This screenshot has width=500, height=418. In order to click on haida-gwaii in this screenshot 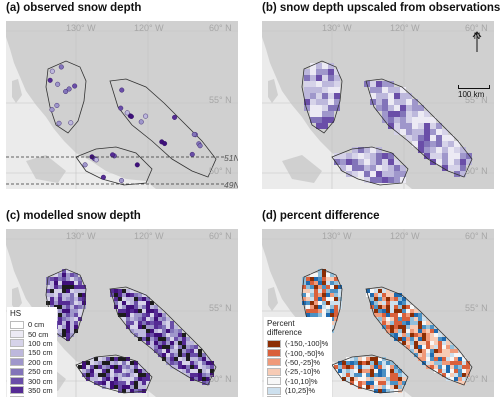, I will do `click(273, 91)`.